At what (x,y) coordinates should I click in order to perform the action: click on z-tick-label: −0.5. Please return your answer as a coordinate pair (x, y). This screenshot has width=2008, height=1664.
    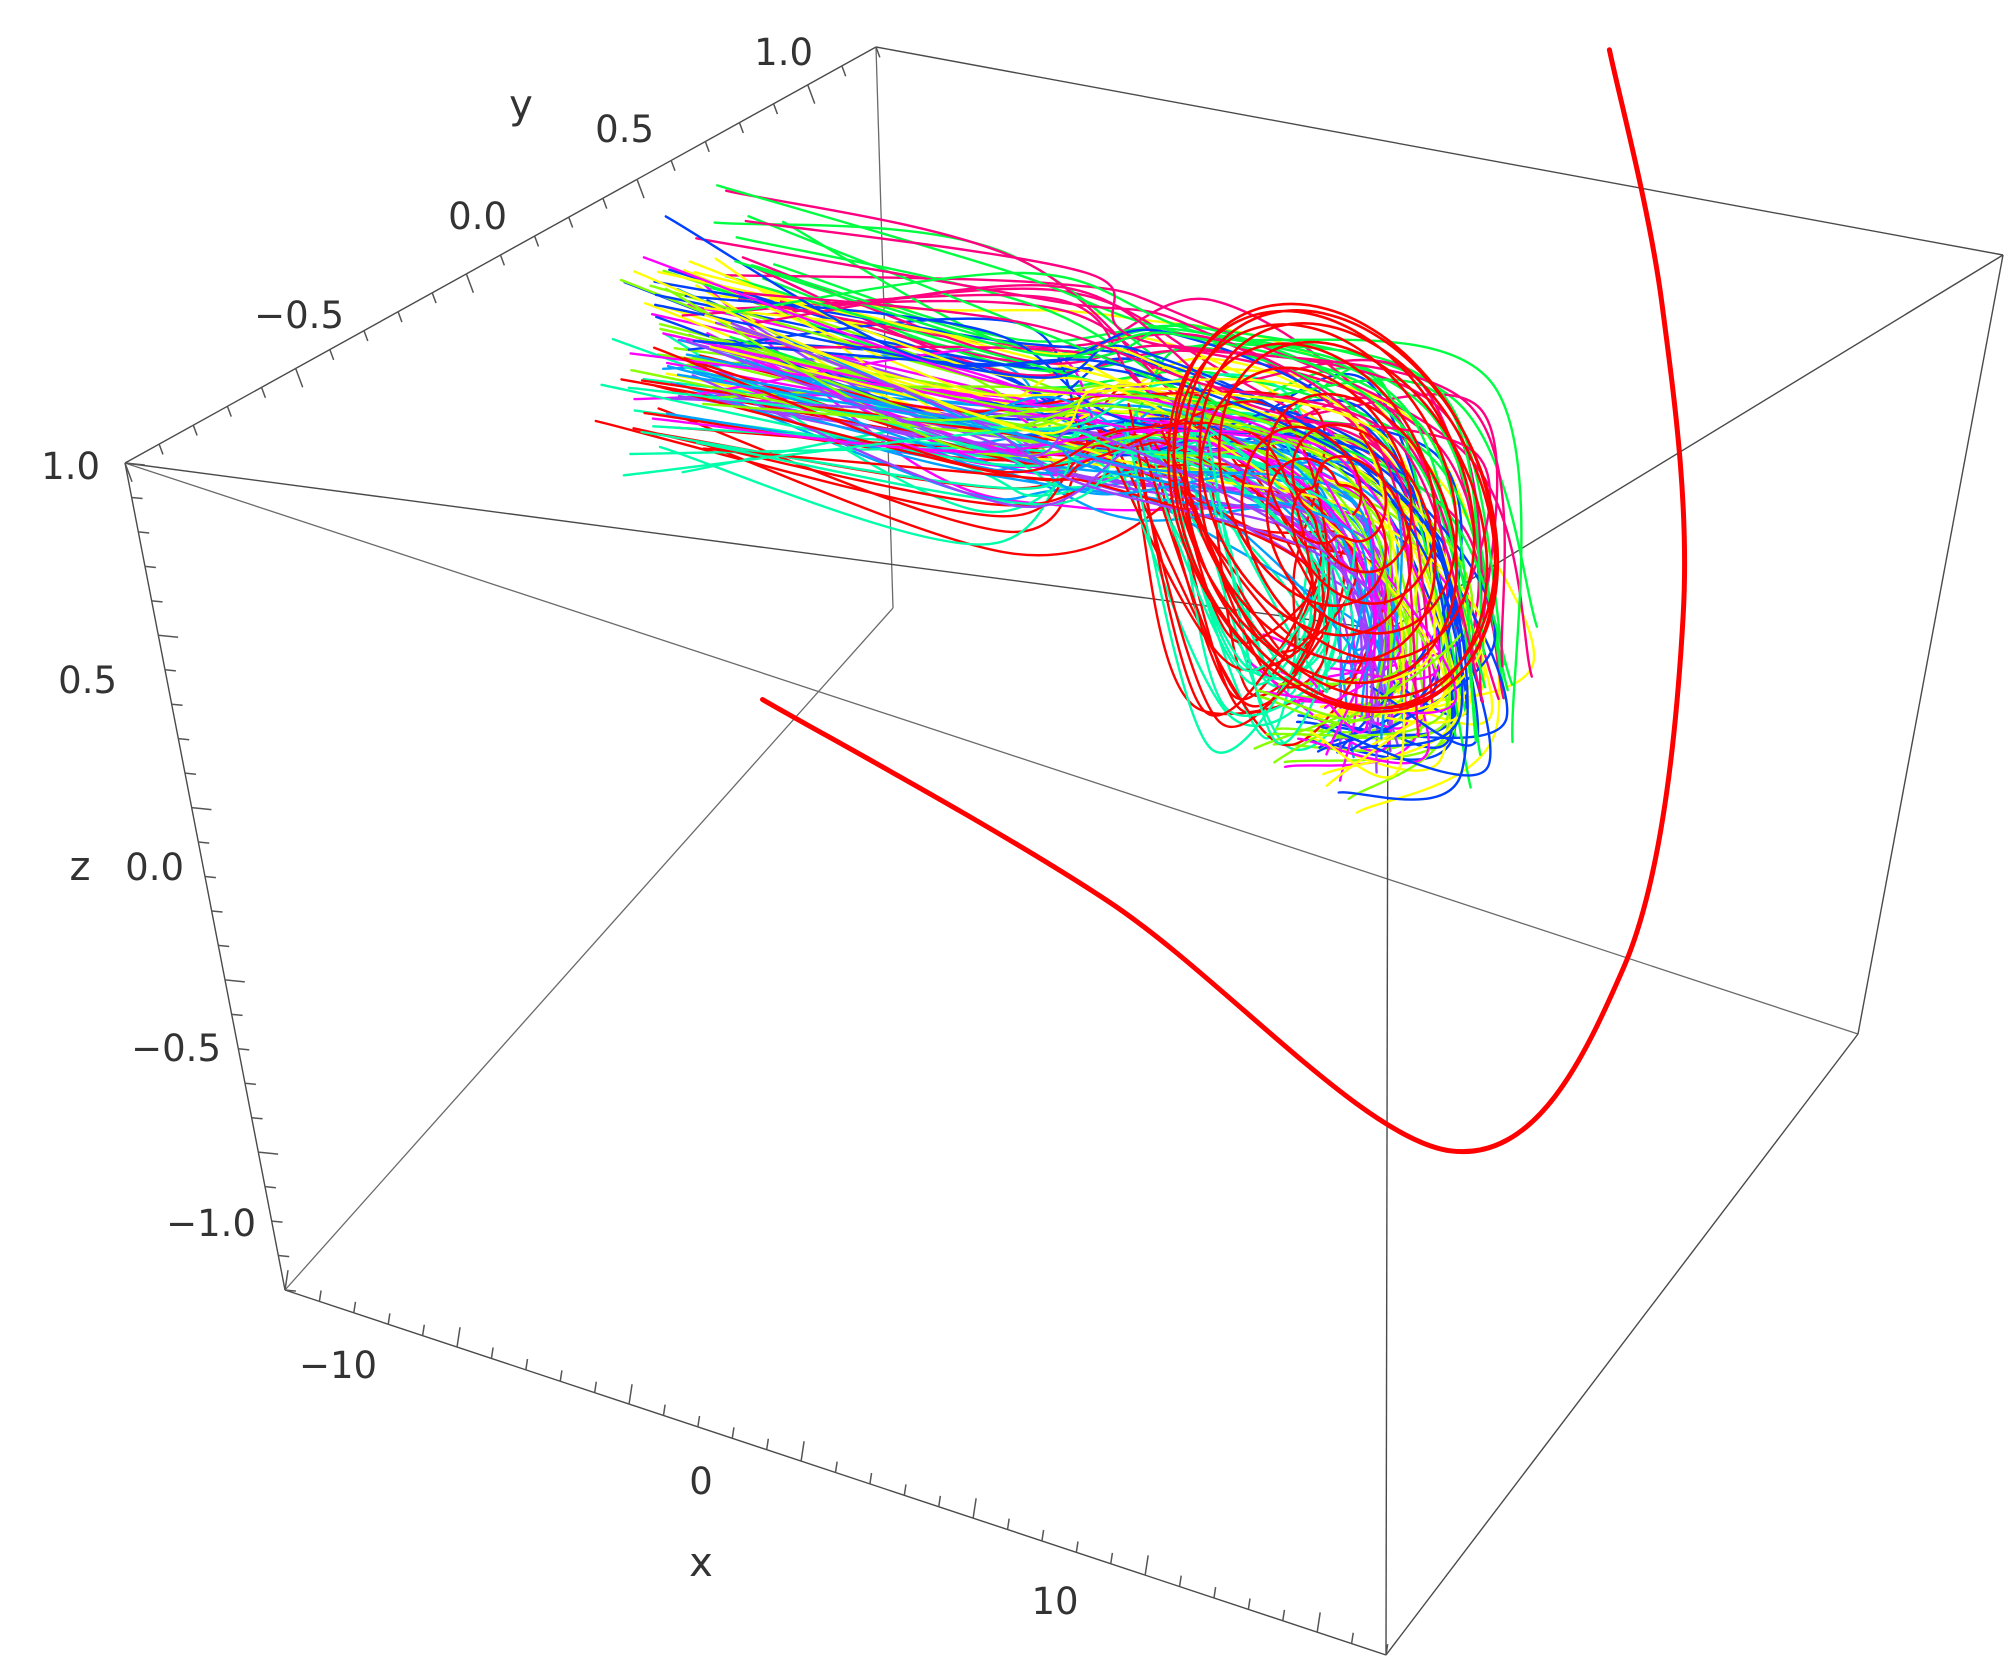
    Looking at the image, I should click on (176, 1048).